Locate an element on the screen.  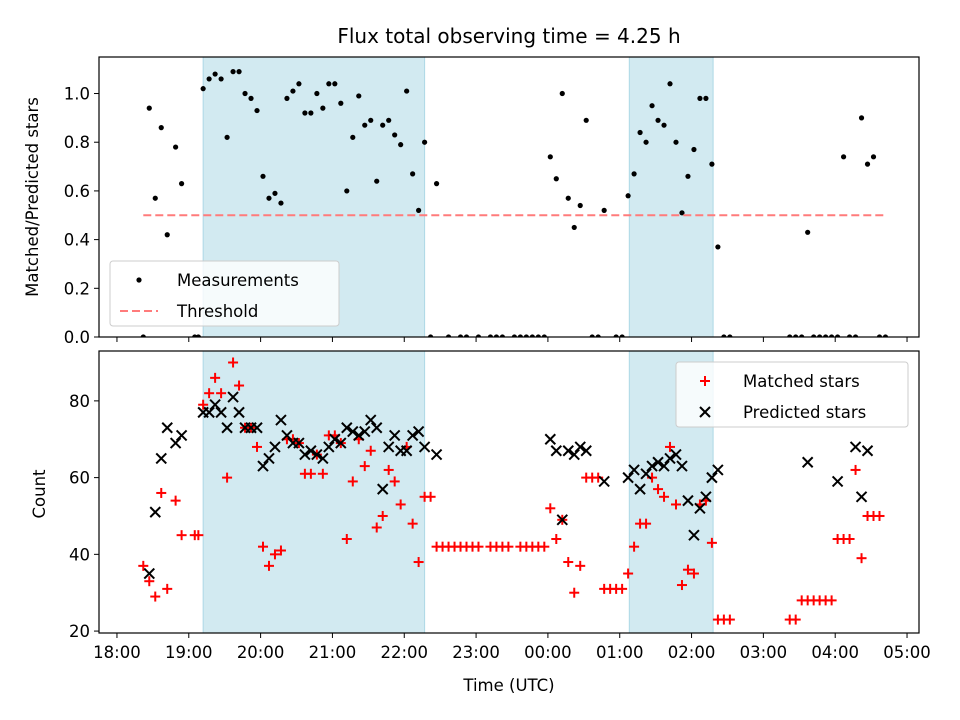
legend-label: Predicted stars is located at coordinates (804, 412).